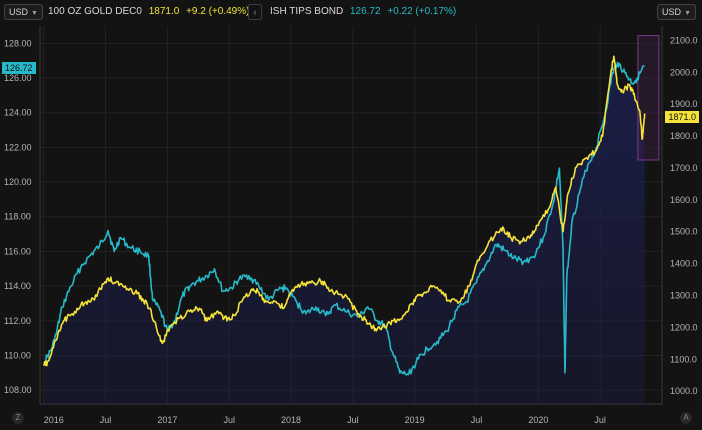 The image size is (702, 430). What do you see at coordinates (686, 418) in the screenshot?
I see `auto-scale-icon: A` at bounding box center [686, 418].